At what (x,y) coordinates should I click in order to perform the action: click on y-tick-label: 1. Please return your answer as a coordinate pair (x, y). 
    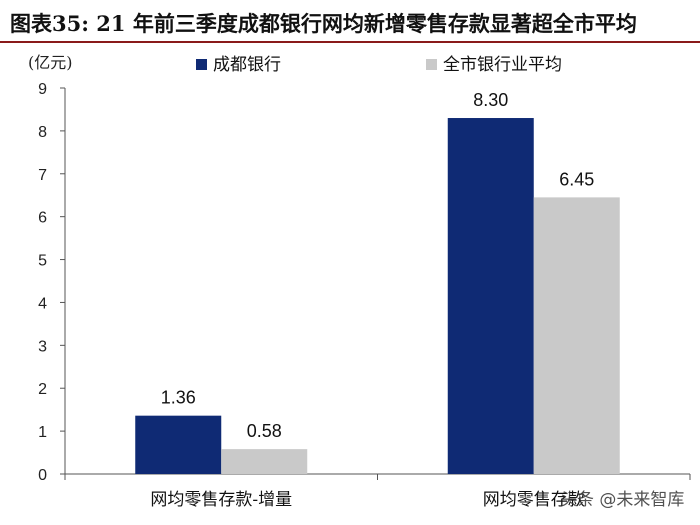
    Looking at the image, I should click on (42, 432).